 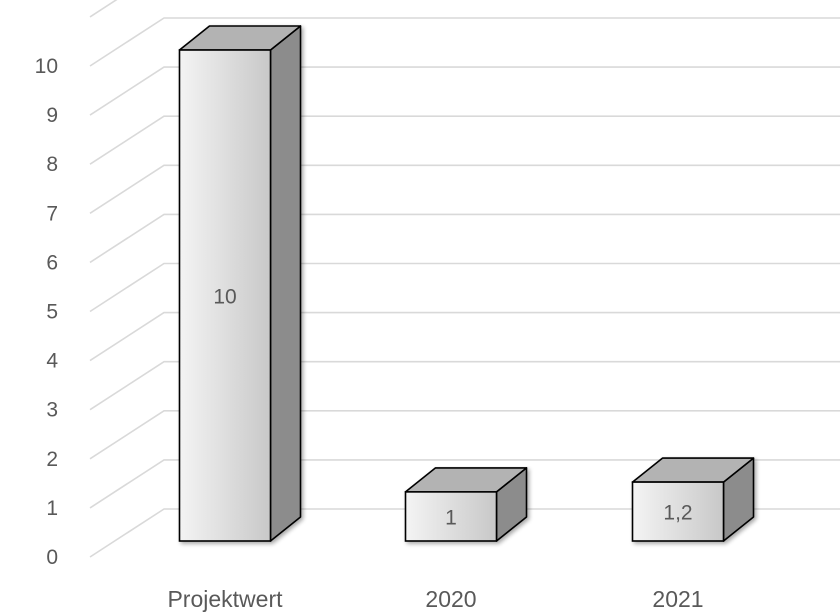 What do you see at coordinates (52, 164) in the screenshot?
I see `y-tick-label: 8` at bounding box center [52, 164].